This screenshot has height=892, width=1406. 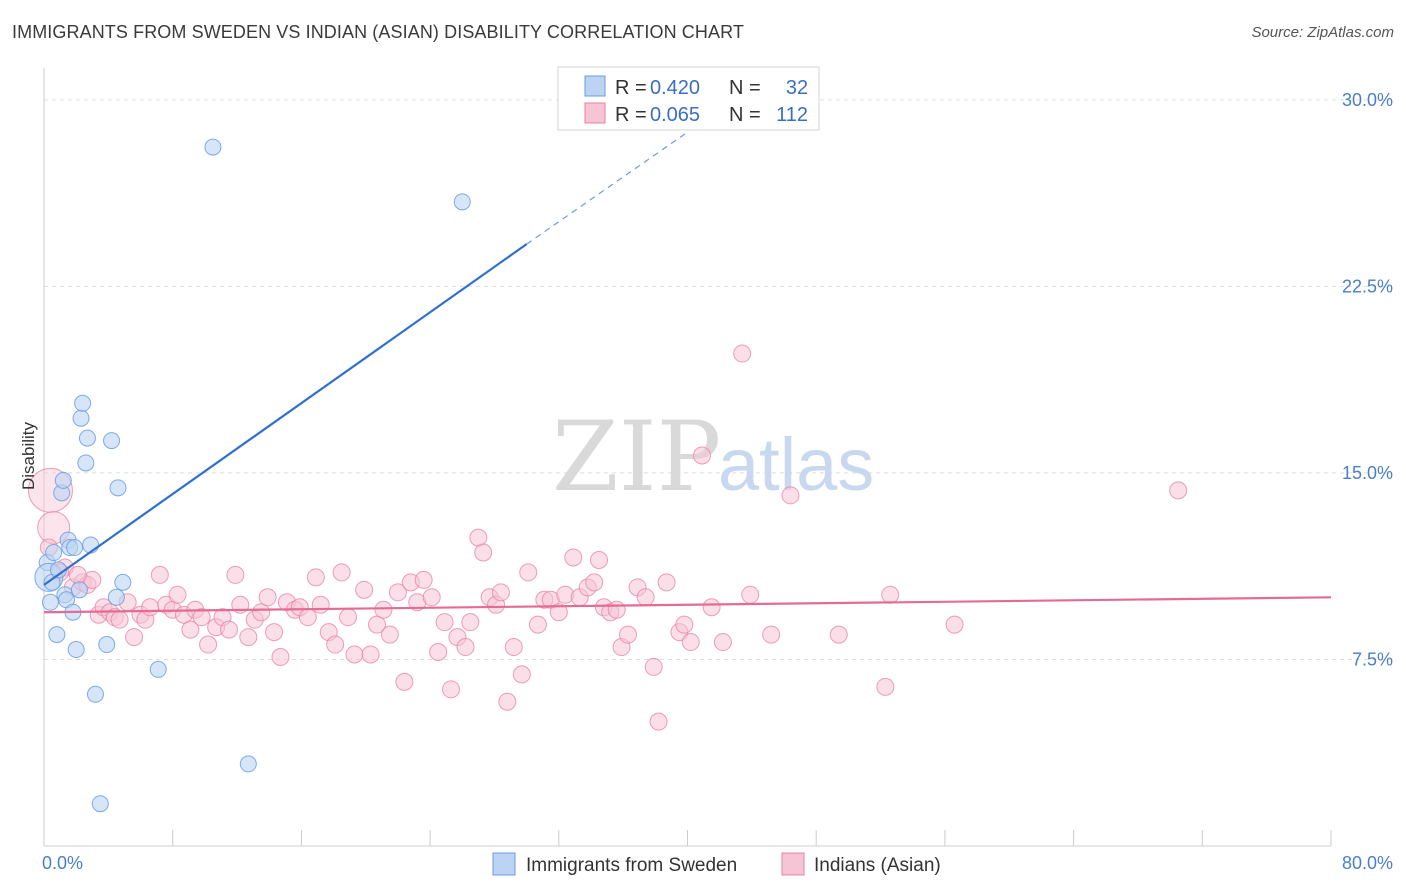 What do you see at coordinates (504, 864) in the screenshot?
I see `bottom-legend-swatch-sweden` at bounding box center [504, 864].